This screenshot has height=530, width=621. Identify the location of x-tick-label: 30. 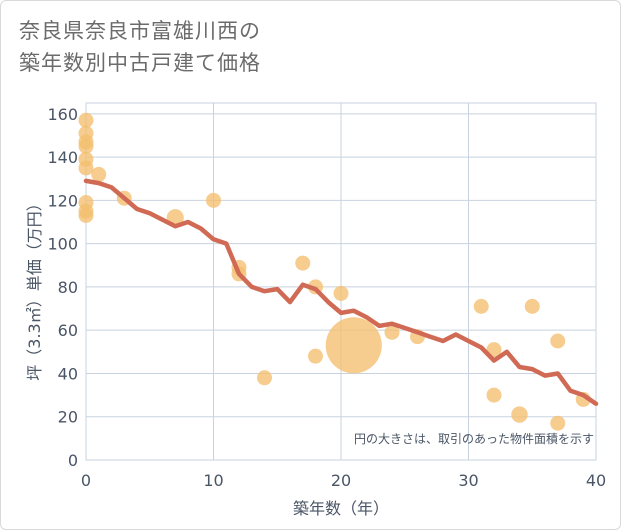
(468, 480).